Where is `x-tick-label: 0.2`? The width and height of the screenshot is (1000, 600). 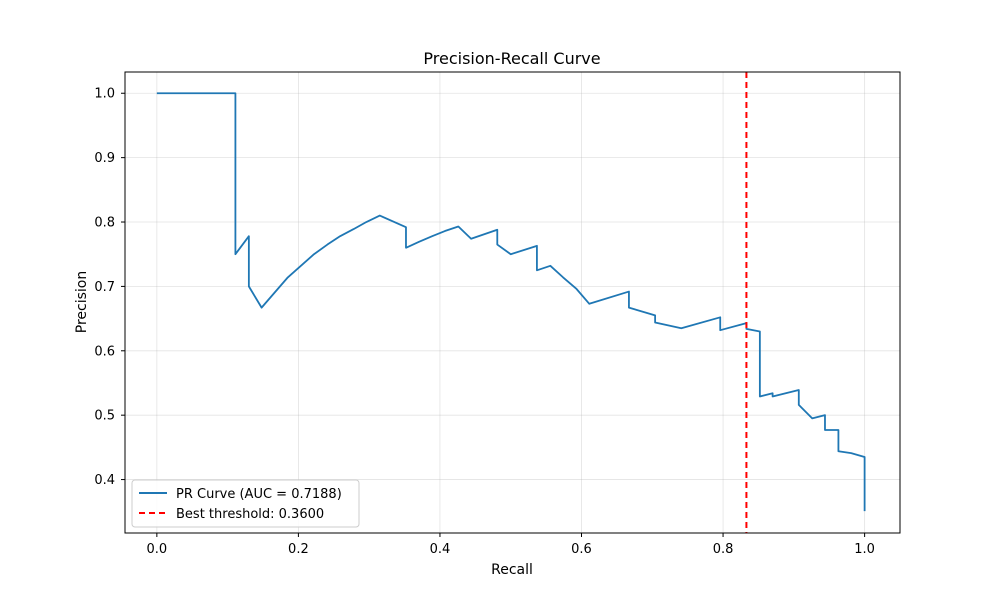 x-tick-label: 0.2 is located at coordinates (298, 549).